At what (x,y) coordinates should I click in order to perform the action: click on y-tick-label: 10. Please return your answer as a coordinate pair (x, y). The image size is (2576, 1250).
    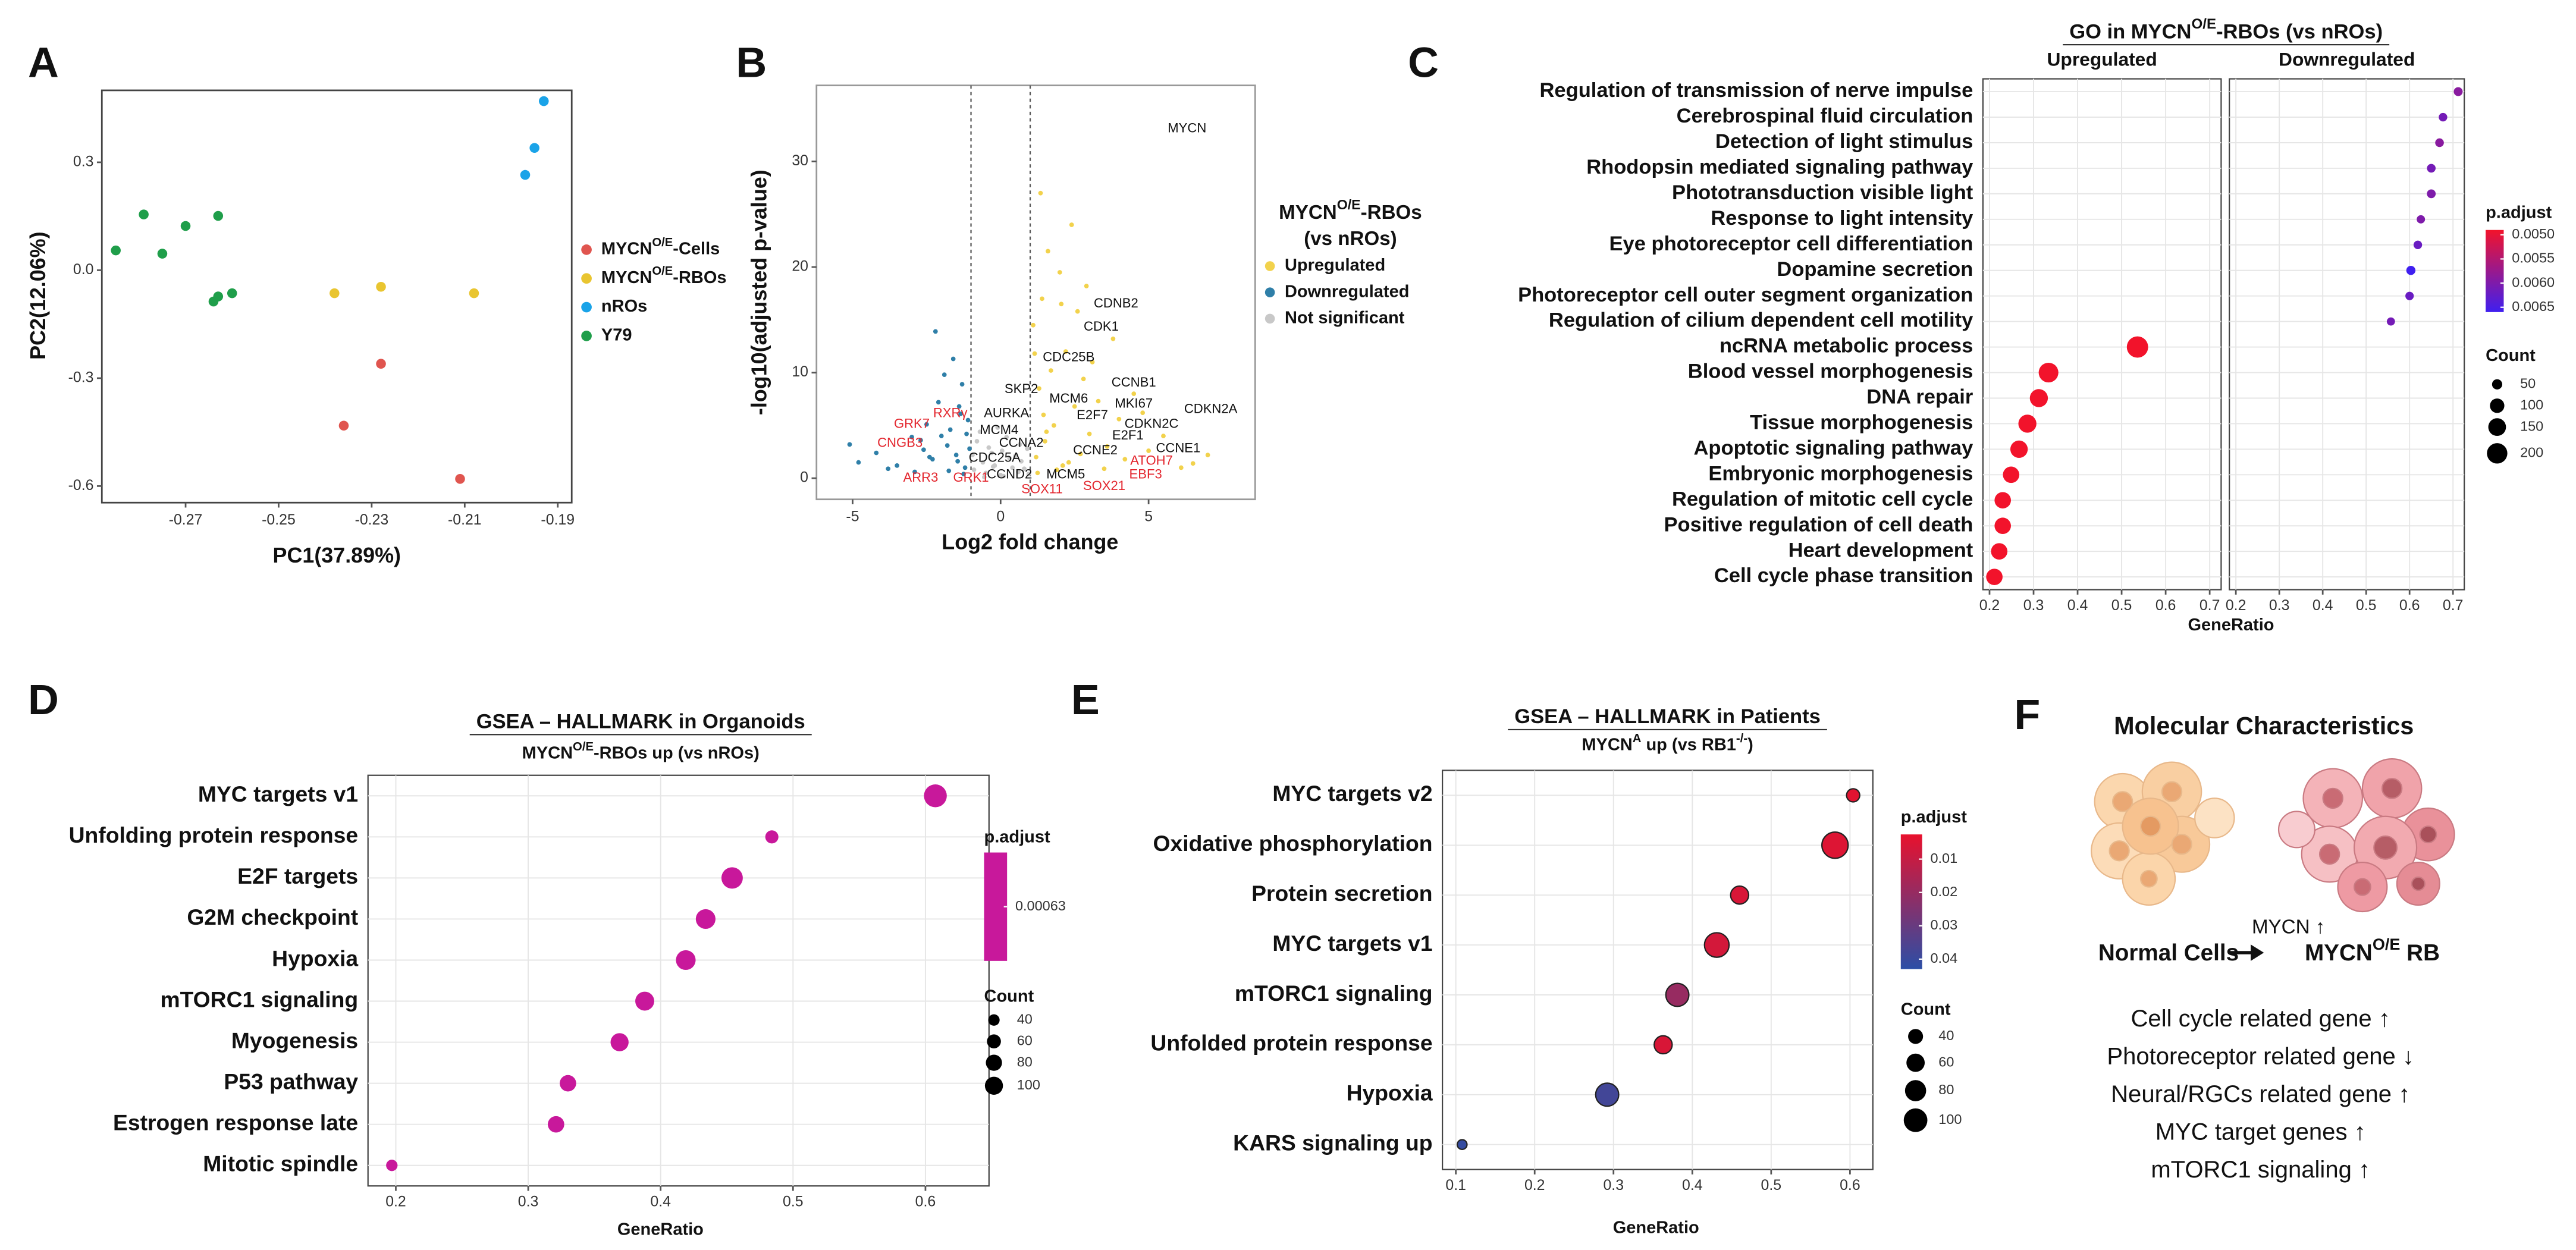
    Looking at the image, I should click on (800, 372).